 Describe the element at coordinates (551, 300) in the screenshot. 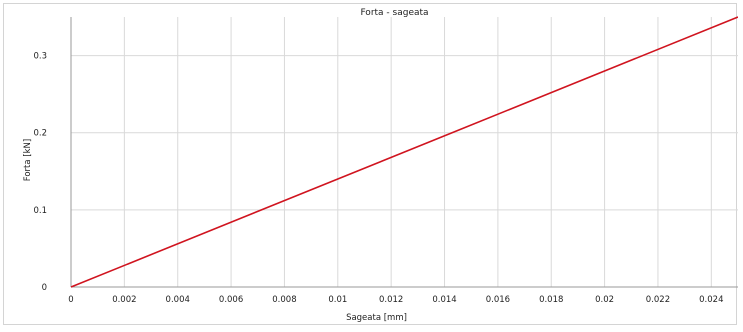

I see `x-tick-label: 0.018` at that location.